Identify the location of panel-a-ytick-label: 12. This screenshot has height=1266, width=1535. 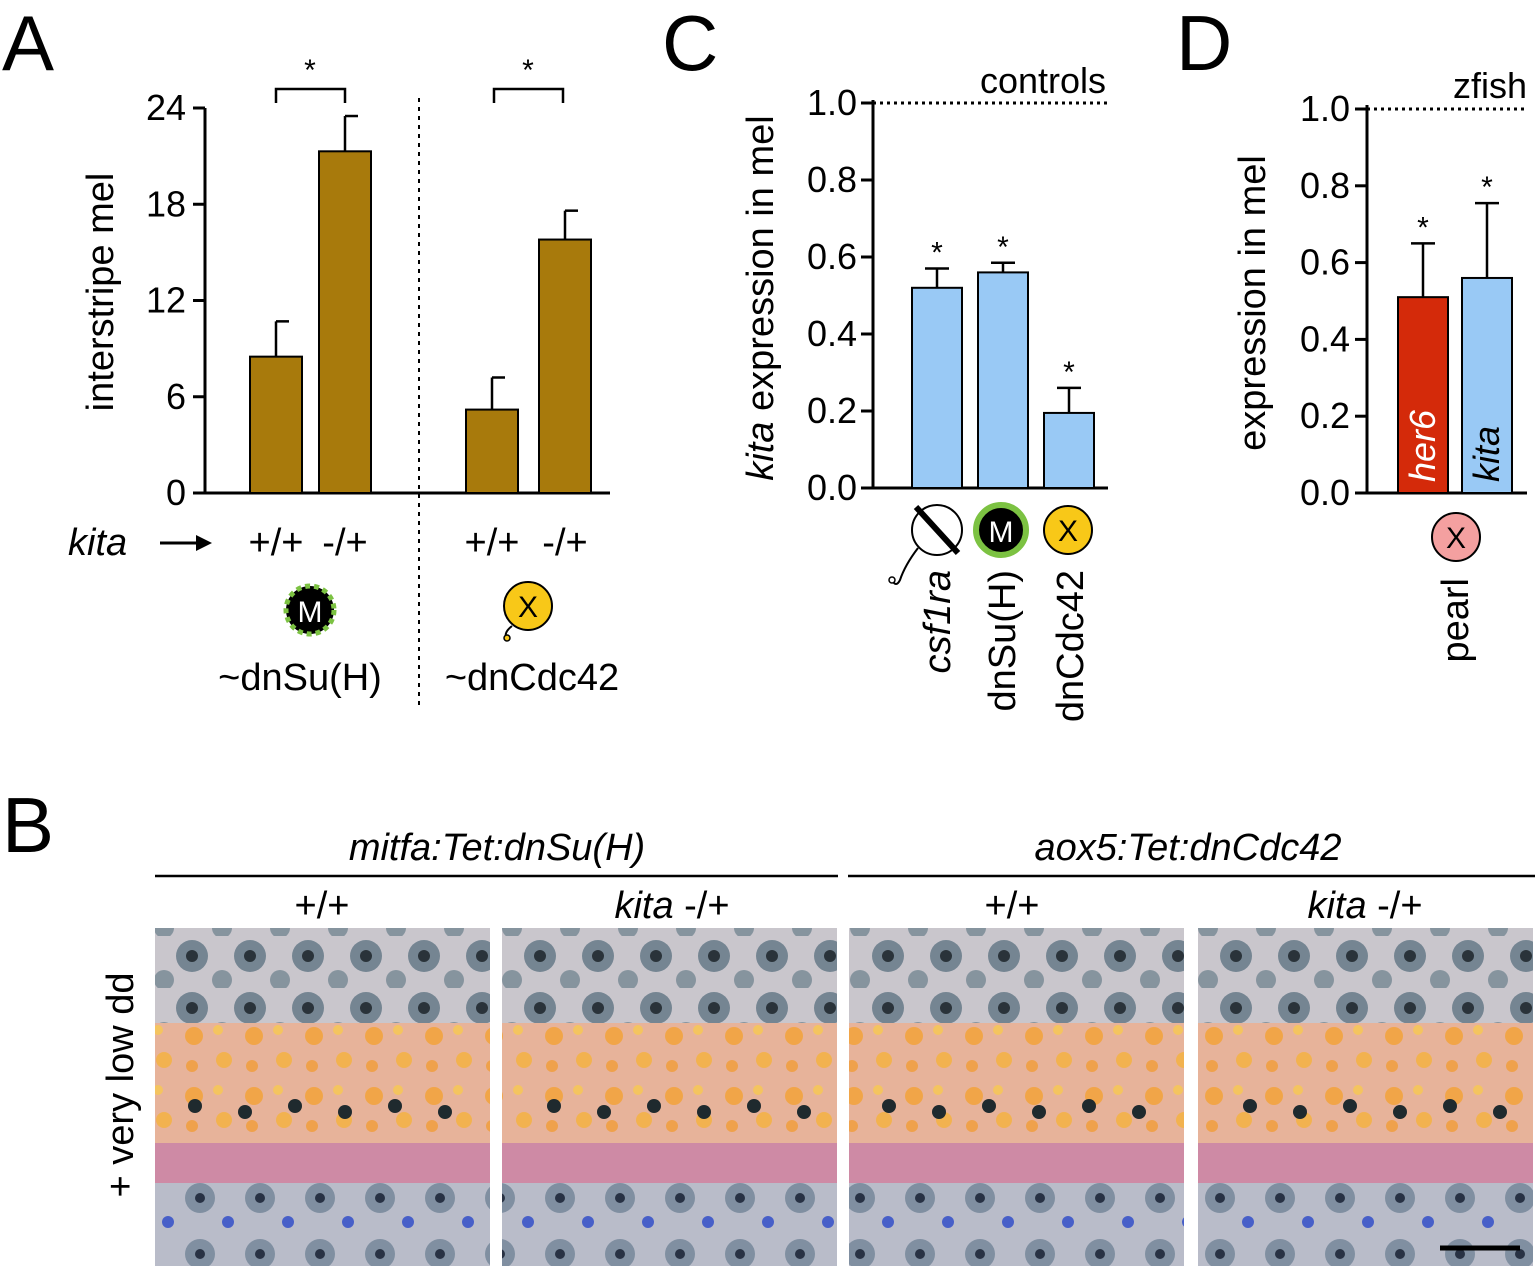
(166, 300).